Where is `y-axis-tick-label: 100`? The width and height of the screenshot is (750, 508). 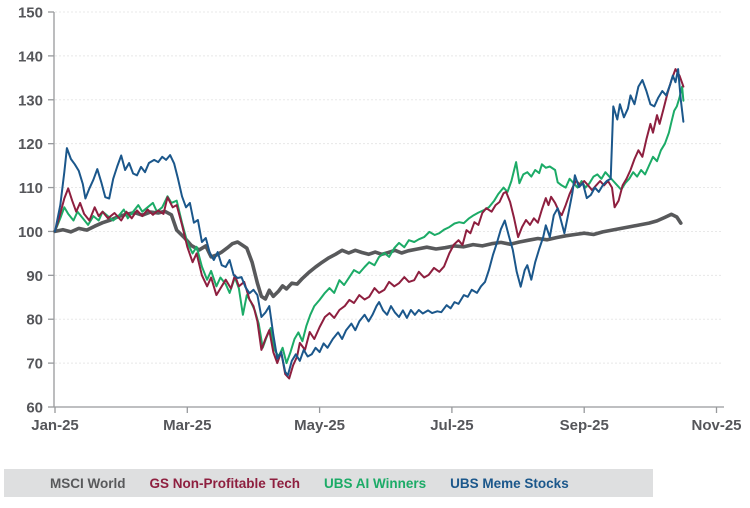
y-axis-tick-label: 100 is located at coordinates (30, 232).